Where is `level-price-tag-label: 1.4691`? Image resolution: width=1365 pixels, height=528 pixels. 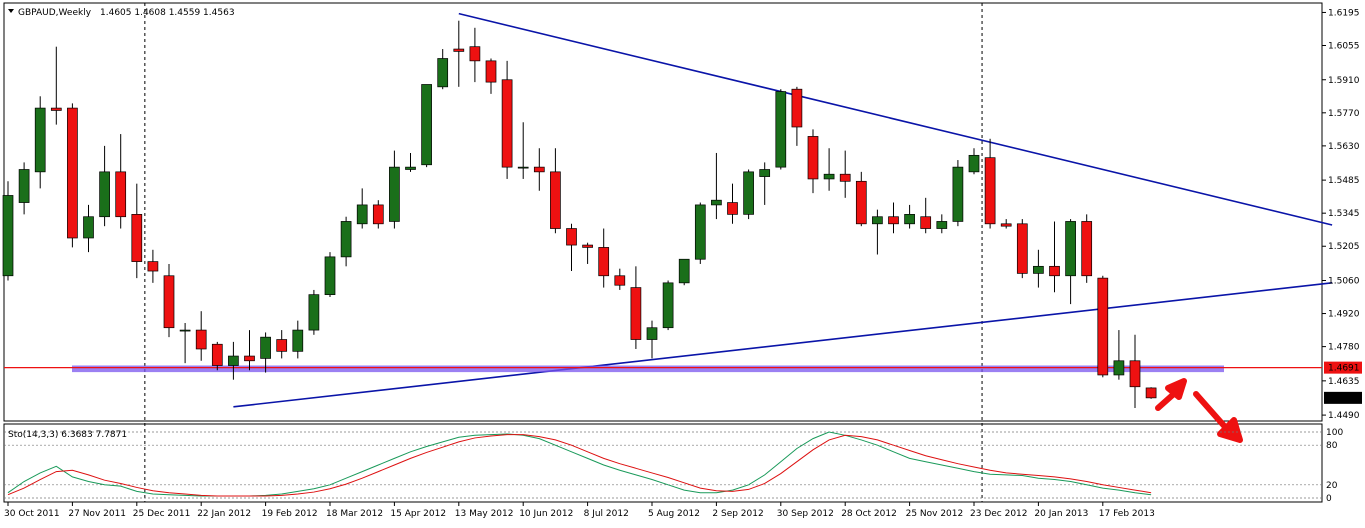
level-price-tag-label: 1.4691 is located at coordinates (1344, 369).